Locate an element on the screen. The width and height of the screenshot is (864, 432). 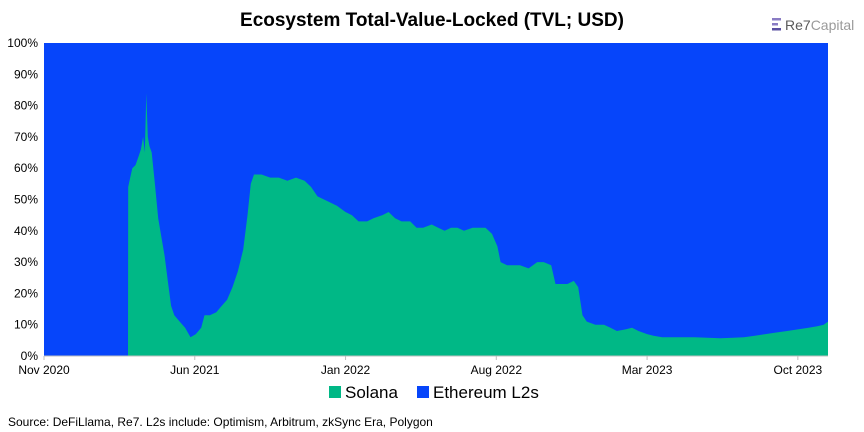
y-tick-label: 30% is located at coordinates (26, 262).